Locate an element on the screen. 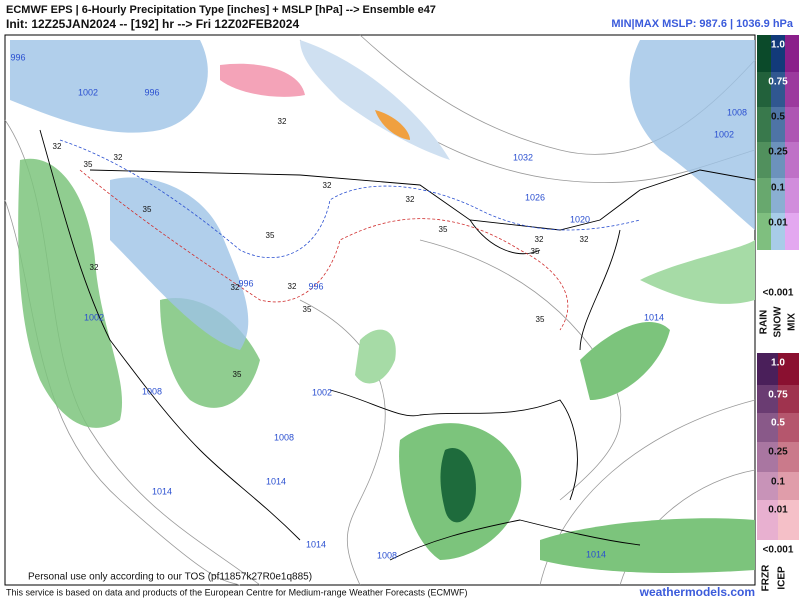 The width and height of the screenshot is (800, 600). legend-type: SNOW is located at coordinates (778, 322).